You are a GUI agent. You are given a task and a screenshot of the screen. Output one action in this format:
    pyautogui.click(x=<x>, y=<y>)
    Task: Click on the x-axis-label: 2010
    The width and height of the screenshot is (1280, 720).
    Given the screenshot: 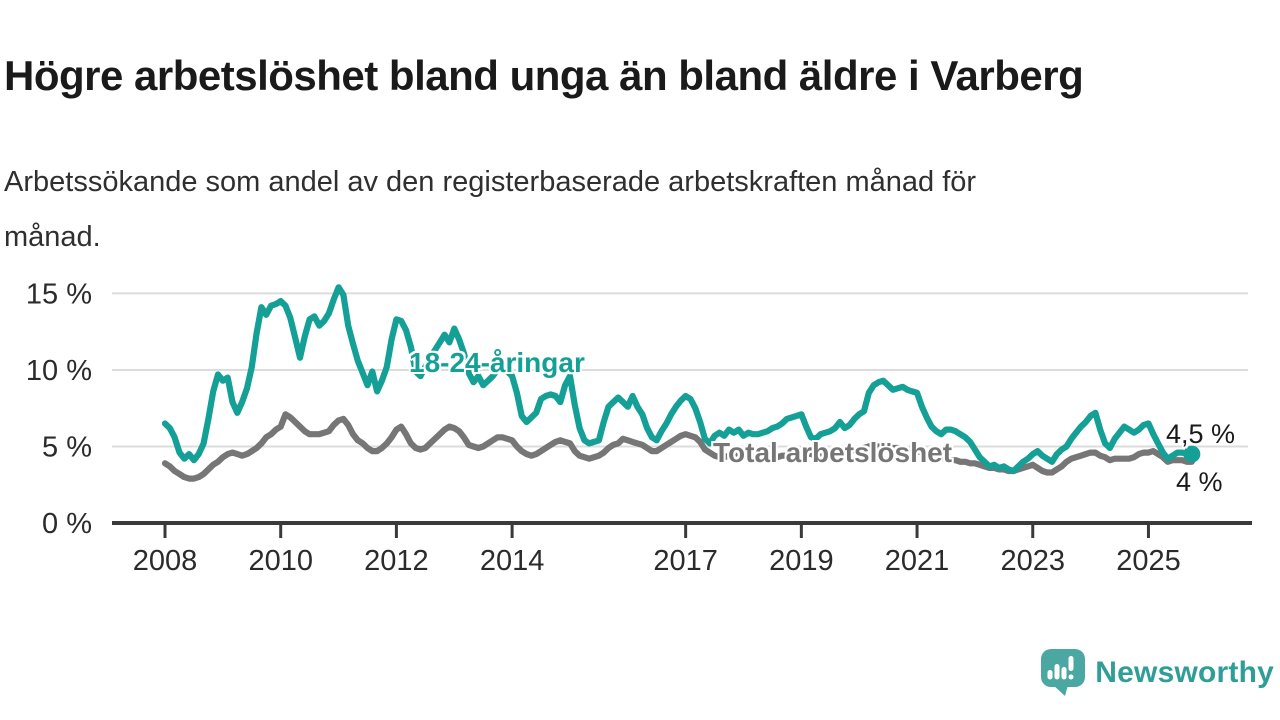 What is the action you would take?
    pyautogui.click(x=280, y=561)
    